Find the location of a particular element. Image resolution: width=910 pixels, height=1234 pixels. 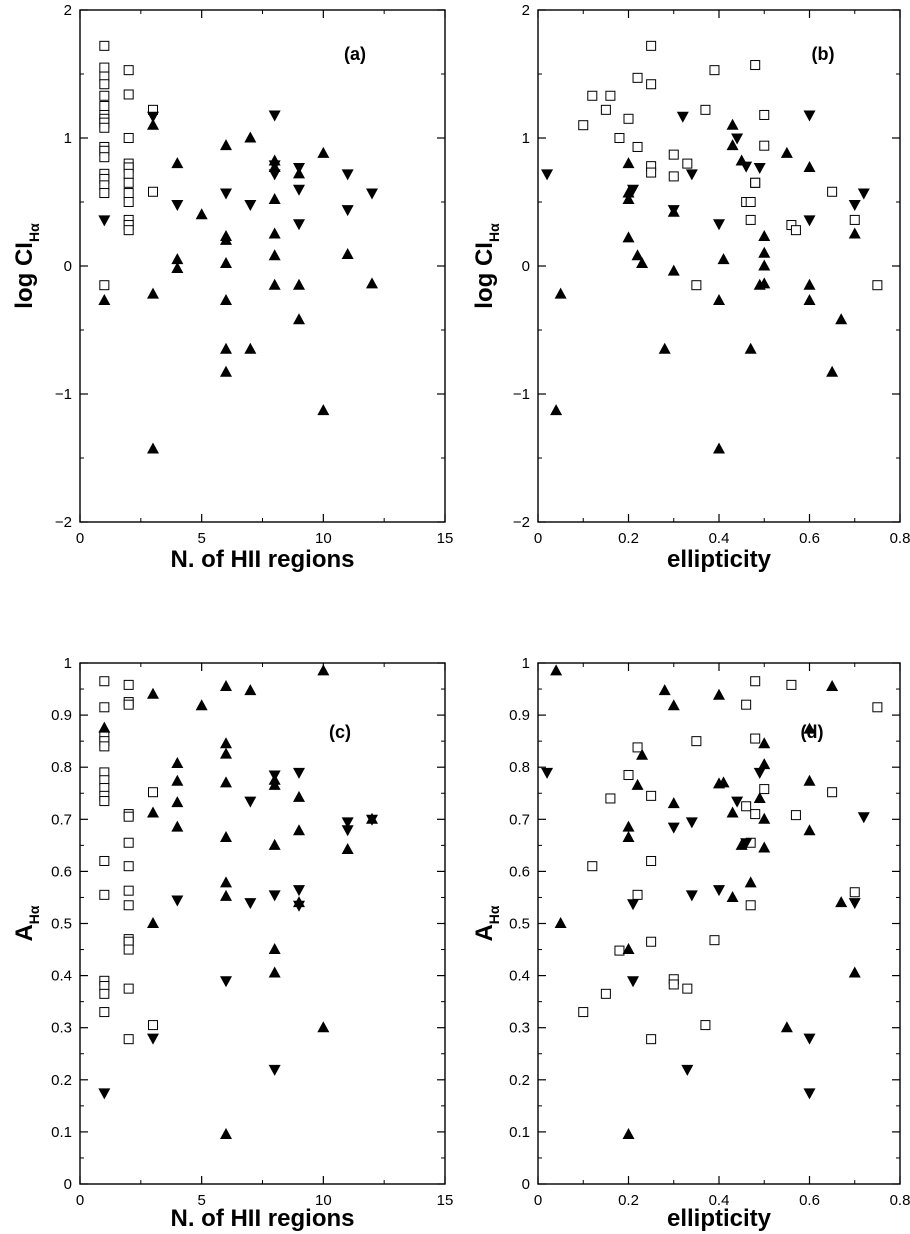

panel-b-ylabel-subscript: Hα is located at coordinates (494, 232).